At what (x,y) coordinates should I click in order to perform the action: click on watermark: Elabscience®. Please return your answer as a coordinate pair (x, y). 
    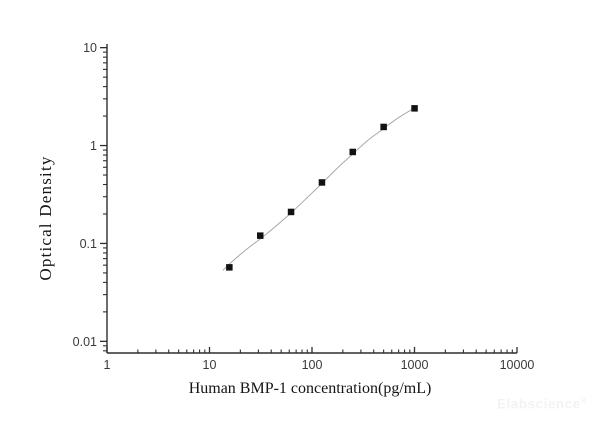
    Looking at the image, I should click on (542, 404).